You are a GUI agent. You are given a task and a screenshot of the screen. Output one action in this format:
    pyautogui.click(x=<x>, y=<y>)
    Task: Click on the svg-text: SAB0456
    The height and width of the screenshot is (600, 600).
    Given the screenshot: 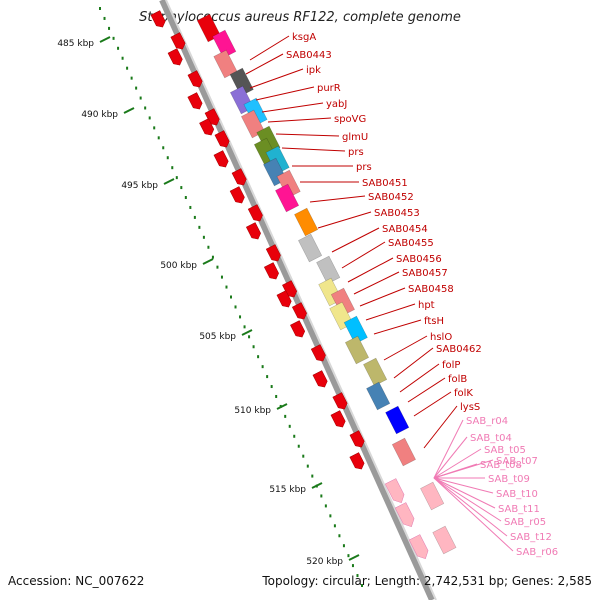 What is the action you would take?
    pyautogui.click(x=419, y=259)
    